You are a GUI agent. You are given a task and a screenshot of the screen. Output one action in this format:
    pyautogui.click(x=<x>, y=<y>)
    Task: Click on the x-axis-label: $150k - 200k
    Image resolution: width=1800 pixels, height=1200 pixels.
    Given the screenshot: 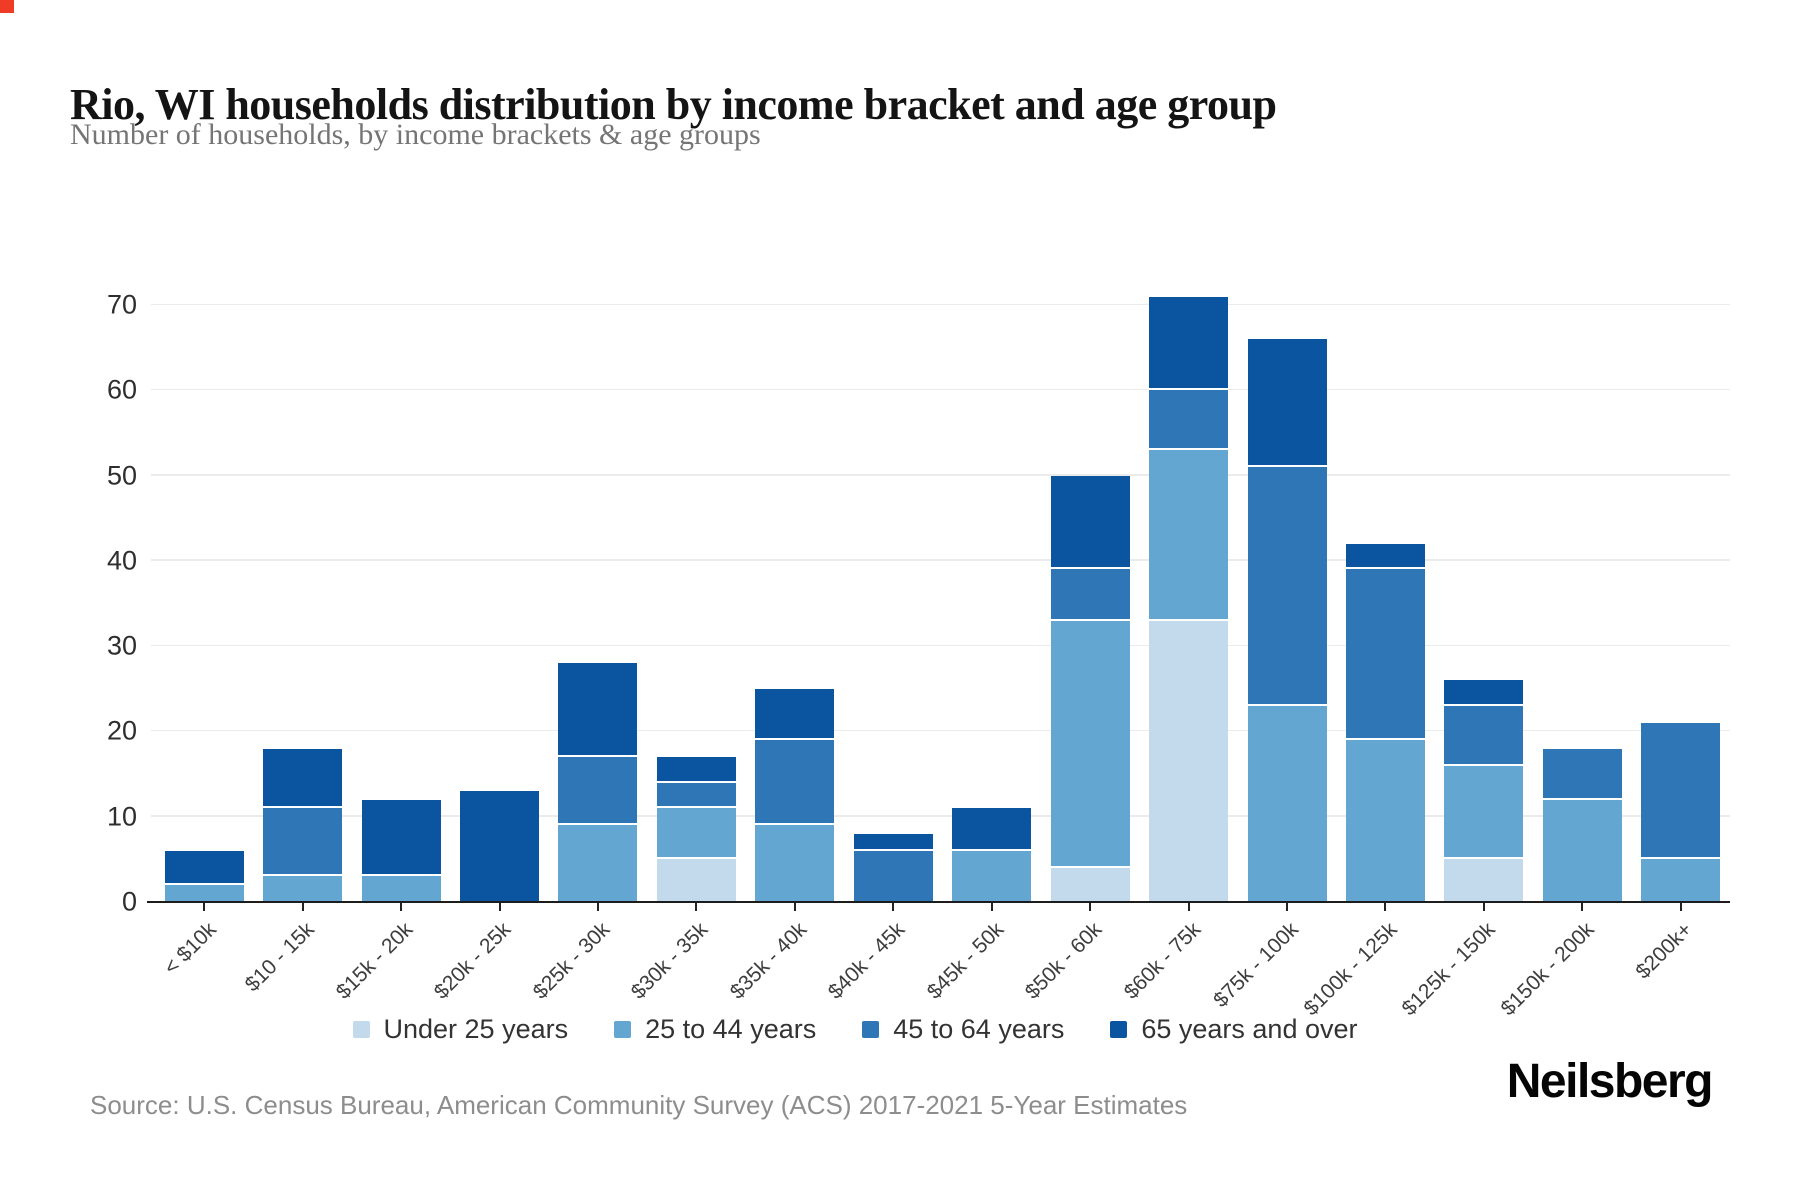 What is the action you would take?
    pyautogui.click(x=1547, y=969)
    